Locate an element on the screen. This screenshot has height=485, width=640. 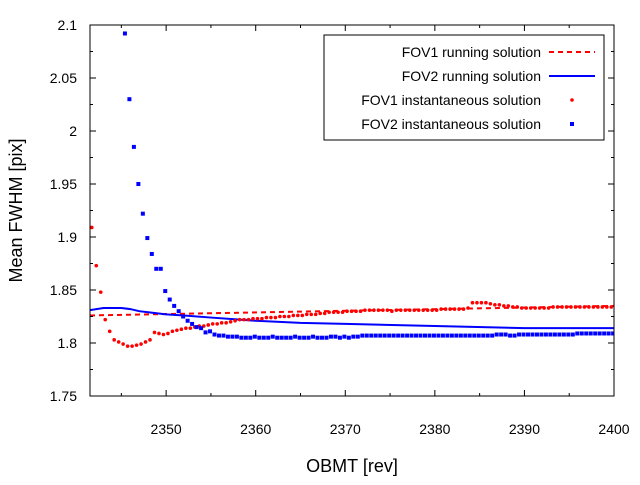
x-tick-label: 2370 is located at coordinates (345, 429).